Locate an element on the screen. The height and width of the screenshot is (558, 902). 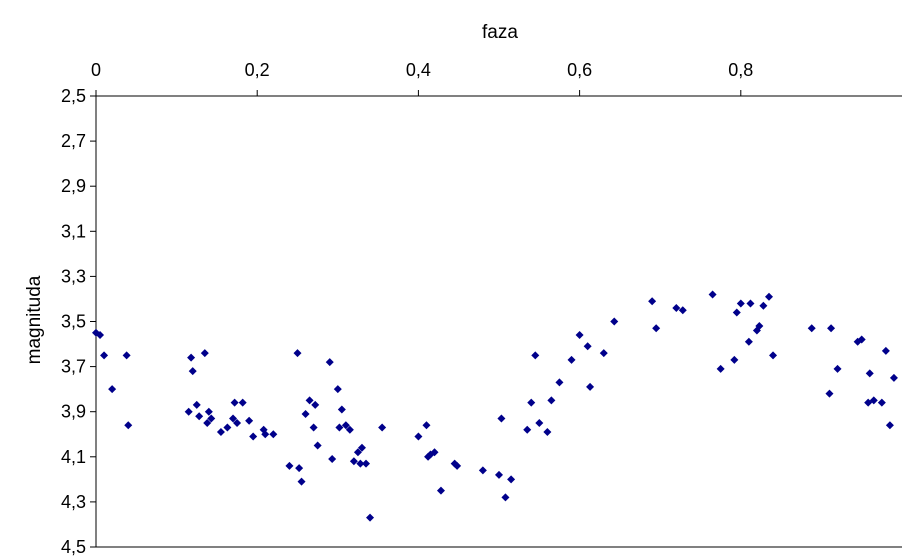
x-tick-label: 0 is located at coordinates (96, 70).